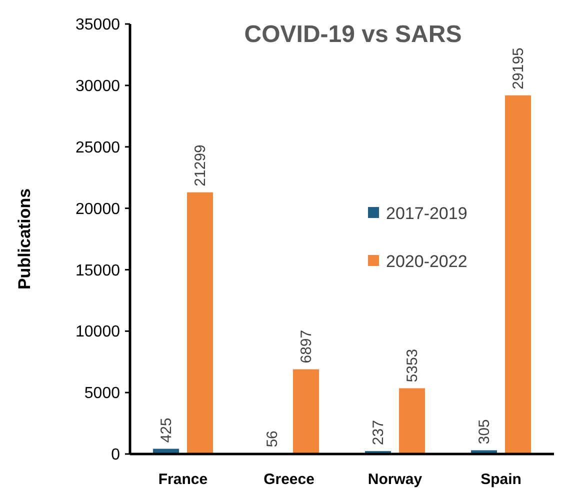 The image size is (572, 502). I want to click on data-label: 56, so click(272, 439).